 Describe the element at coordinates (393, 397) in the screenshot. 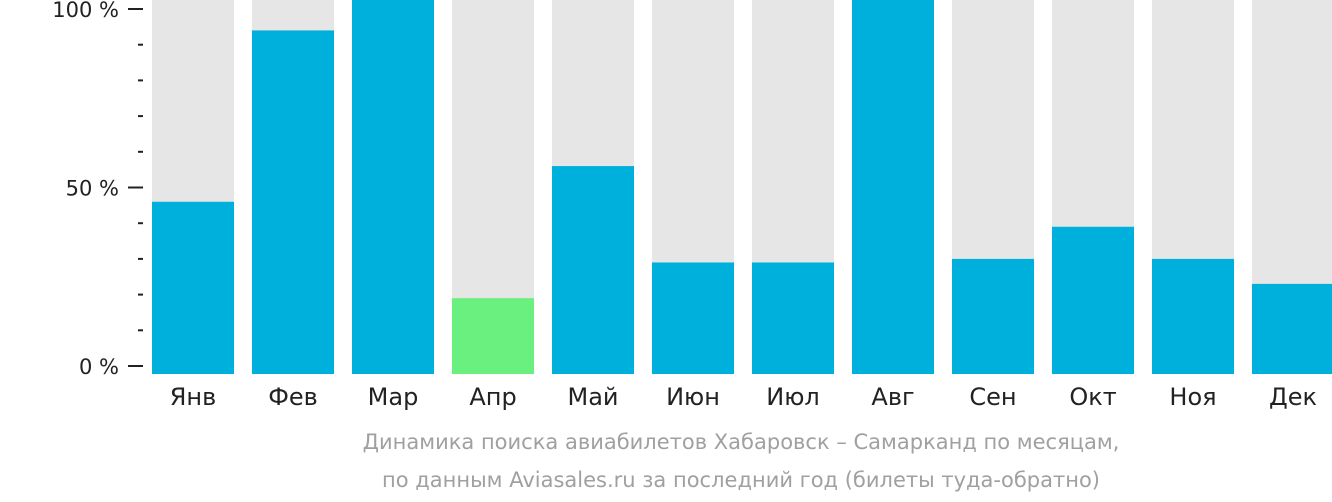

I see `x-tick-label-2: Мар` at that location.